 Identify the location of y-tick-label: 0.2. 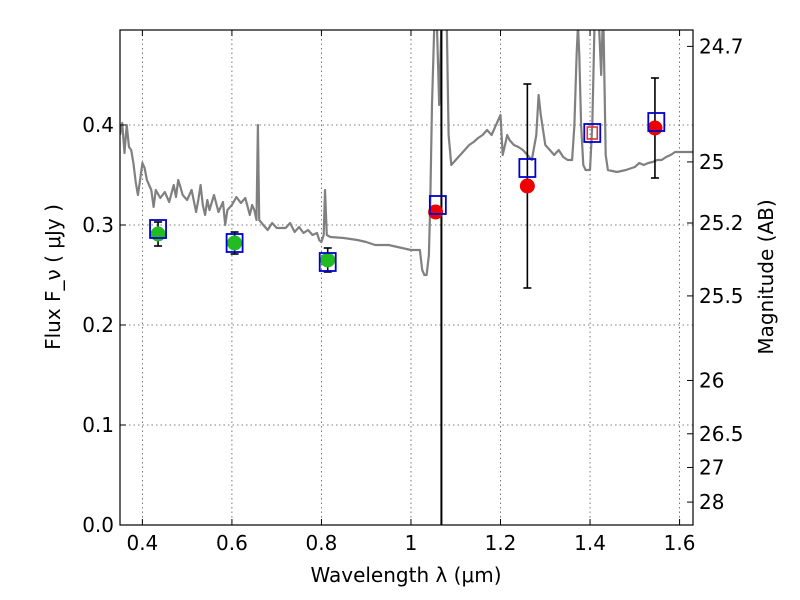
(98, 325).